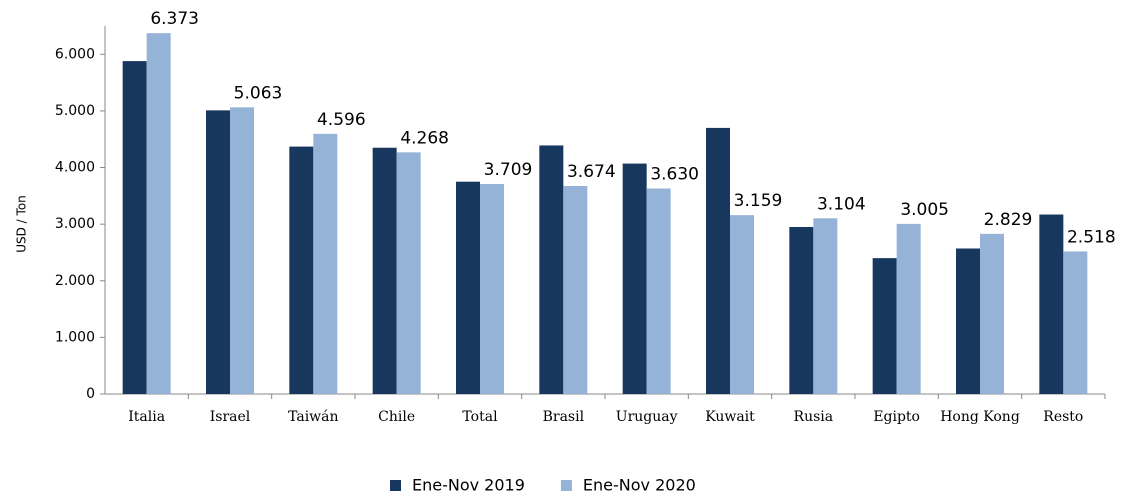 The width and height of the screenshot is (1128, 496). I want to click on data-label: 3.104, so click(841, 204).